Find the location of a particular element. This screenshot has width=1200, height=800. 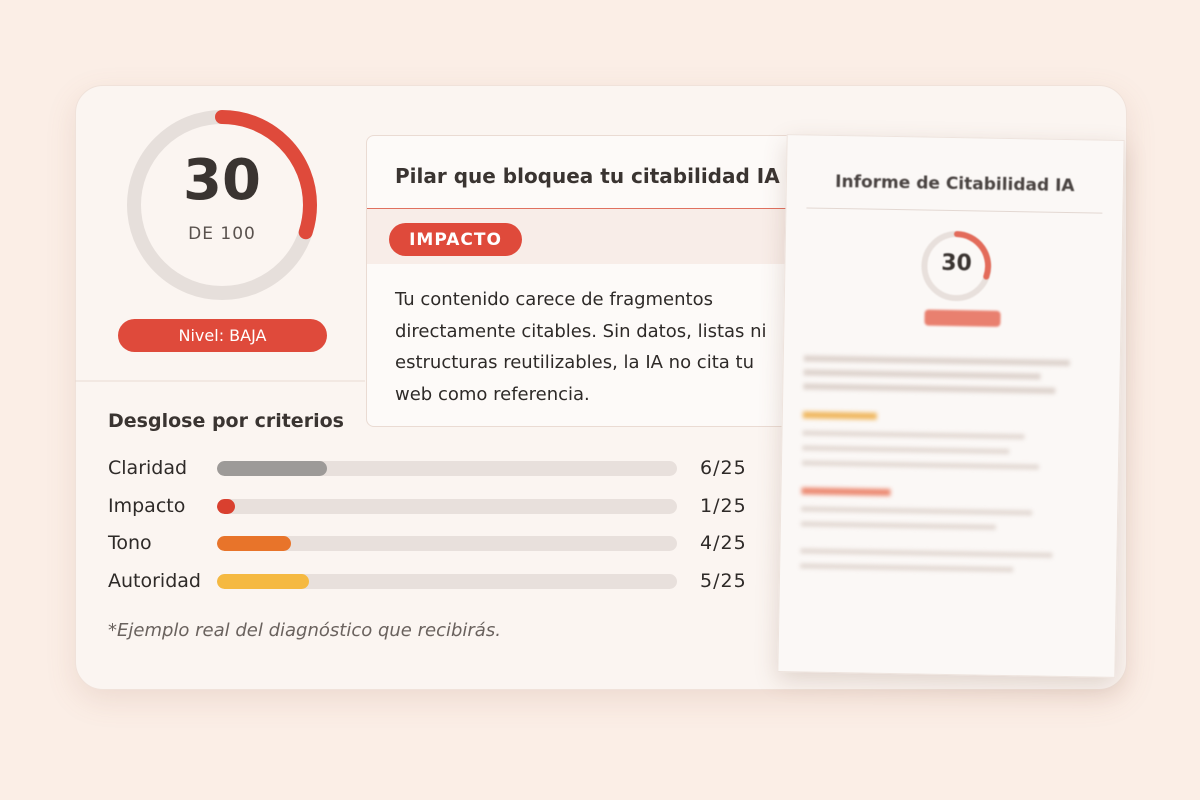

pillar-rule is located at coordinates (587, 208).